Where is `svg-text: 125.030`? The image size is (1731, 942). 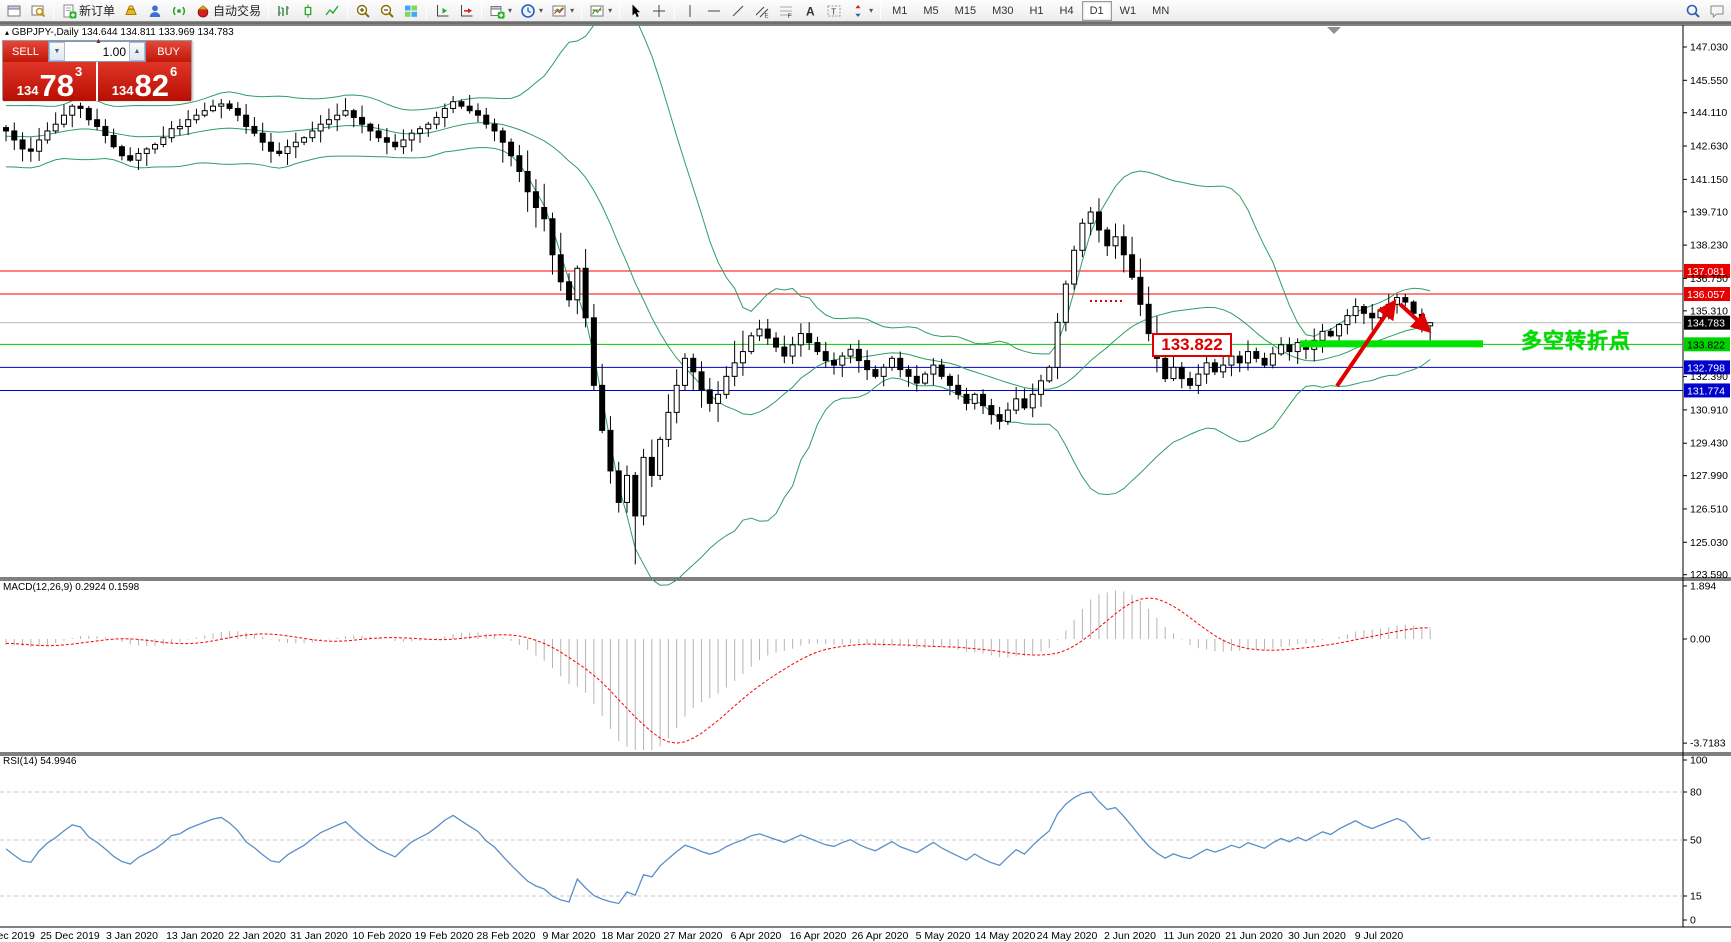
svg-text: 125.030 is located at coordinates (1709, 543).